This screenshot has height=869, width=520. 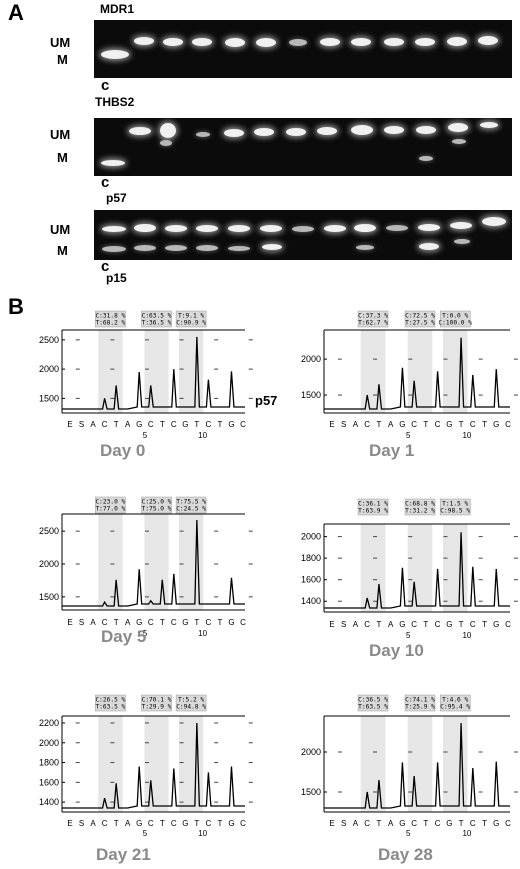 What do you see at coordinates (191, 316) in the screenshot?
I see `methylation-percent: T:9.1 %` at bounding box center [191, 316].